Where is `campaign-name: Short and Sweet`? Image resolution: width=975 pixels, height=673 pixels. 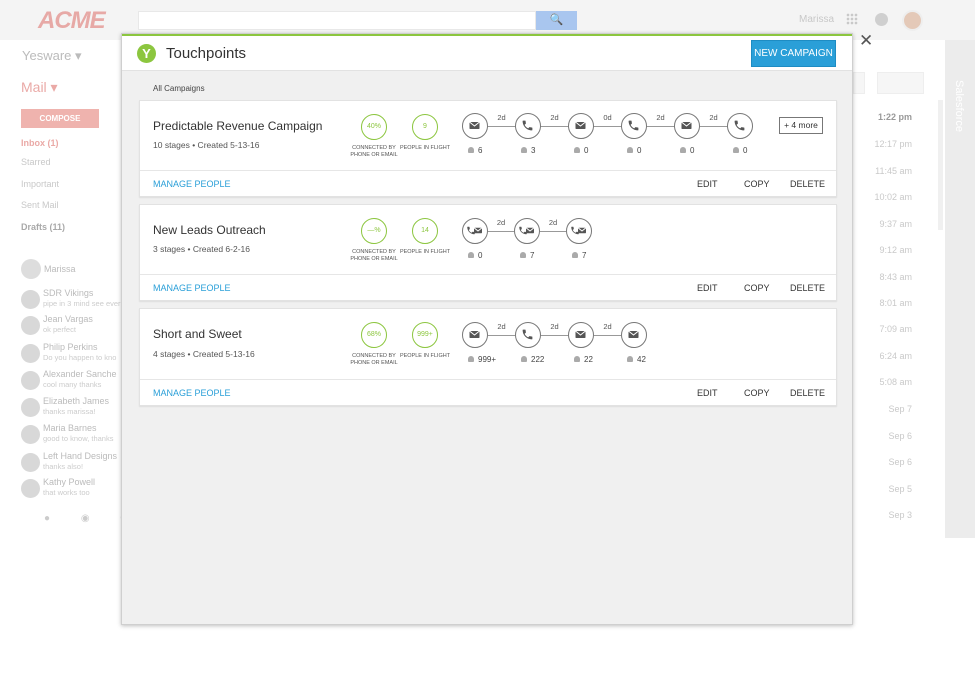 campaign-name: Short and Sweet is located at coordinates (197, 334).